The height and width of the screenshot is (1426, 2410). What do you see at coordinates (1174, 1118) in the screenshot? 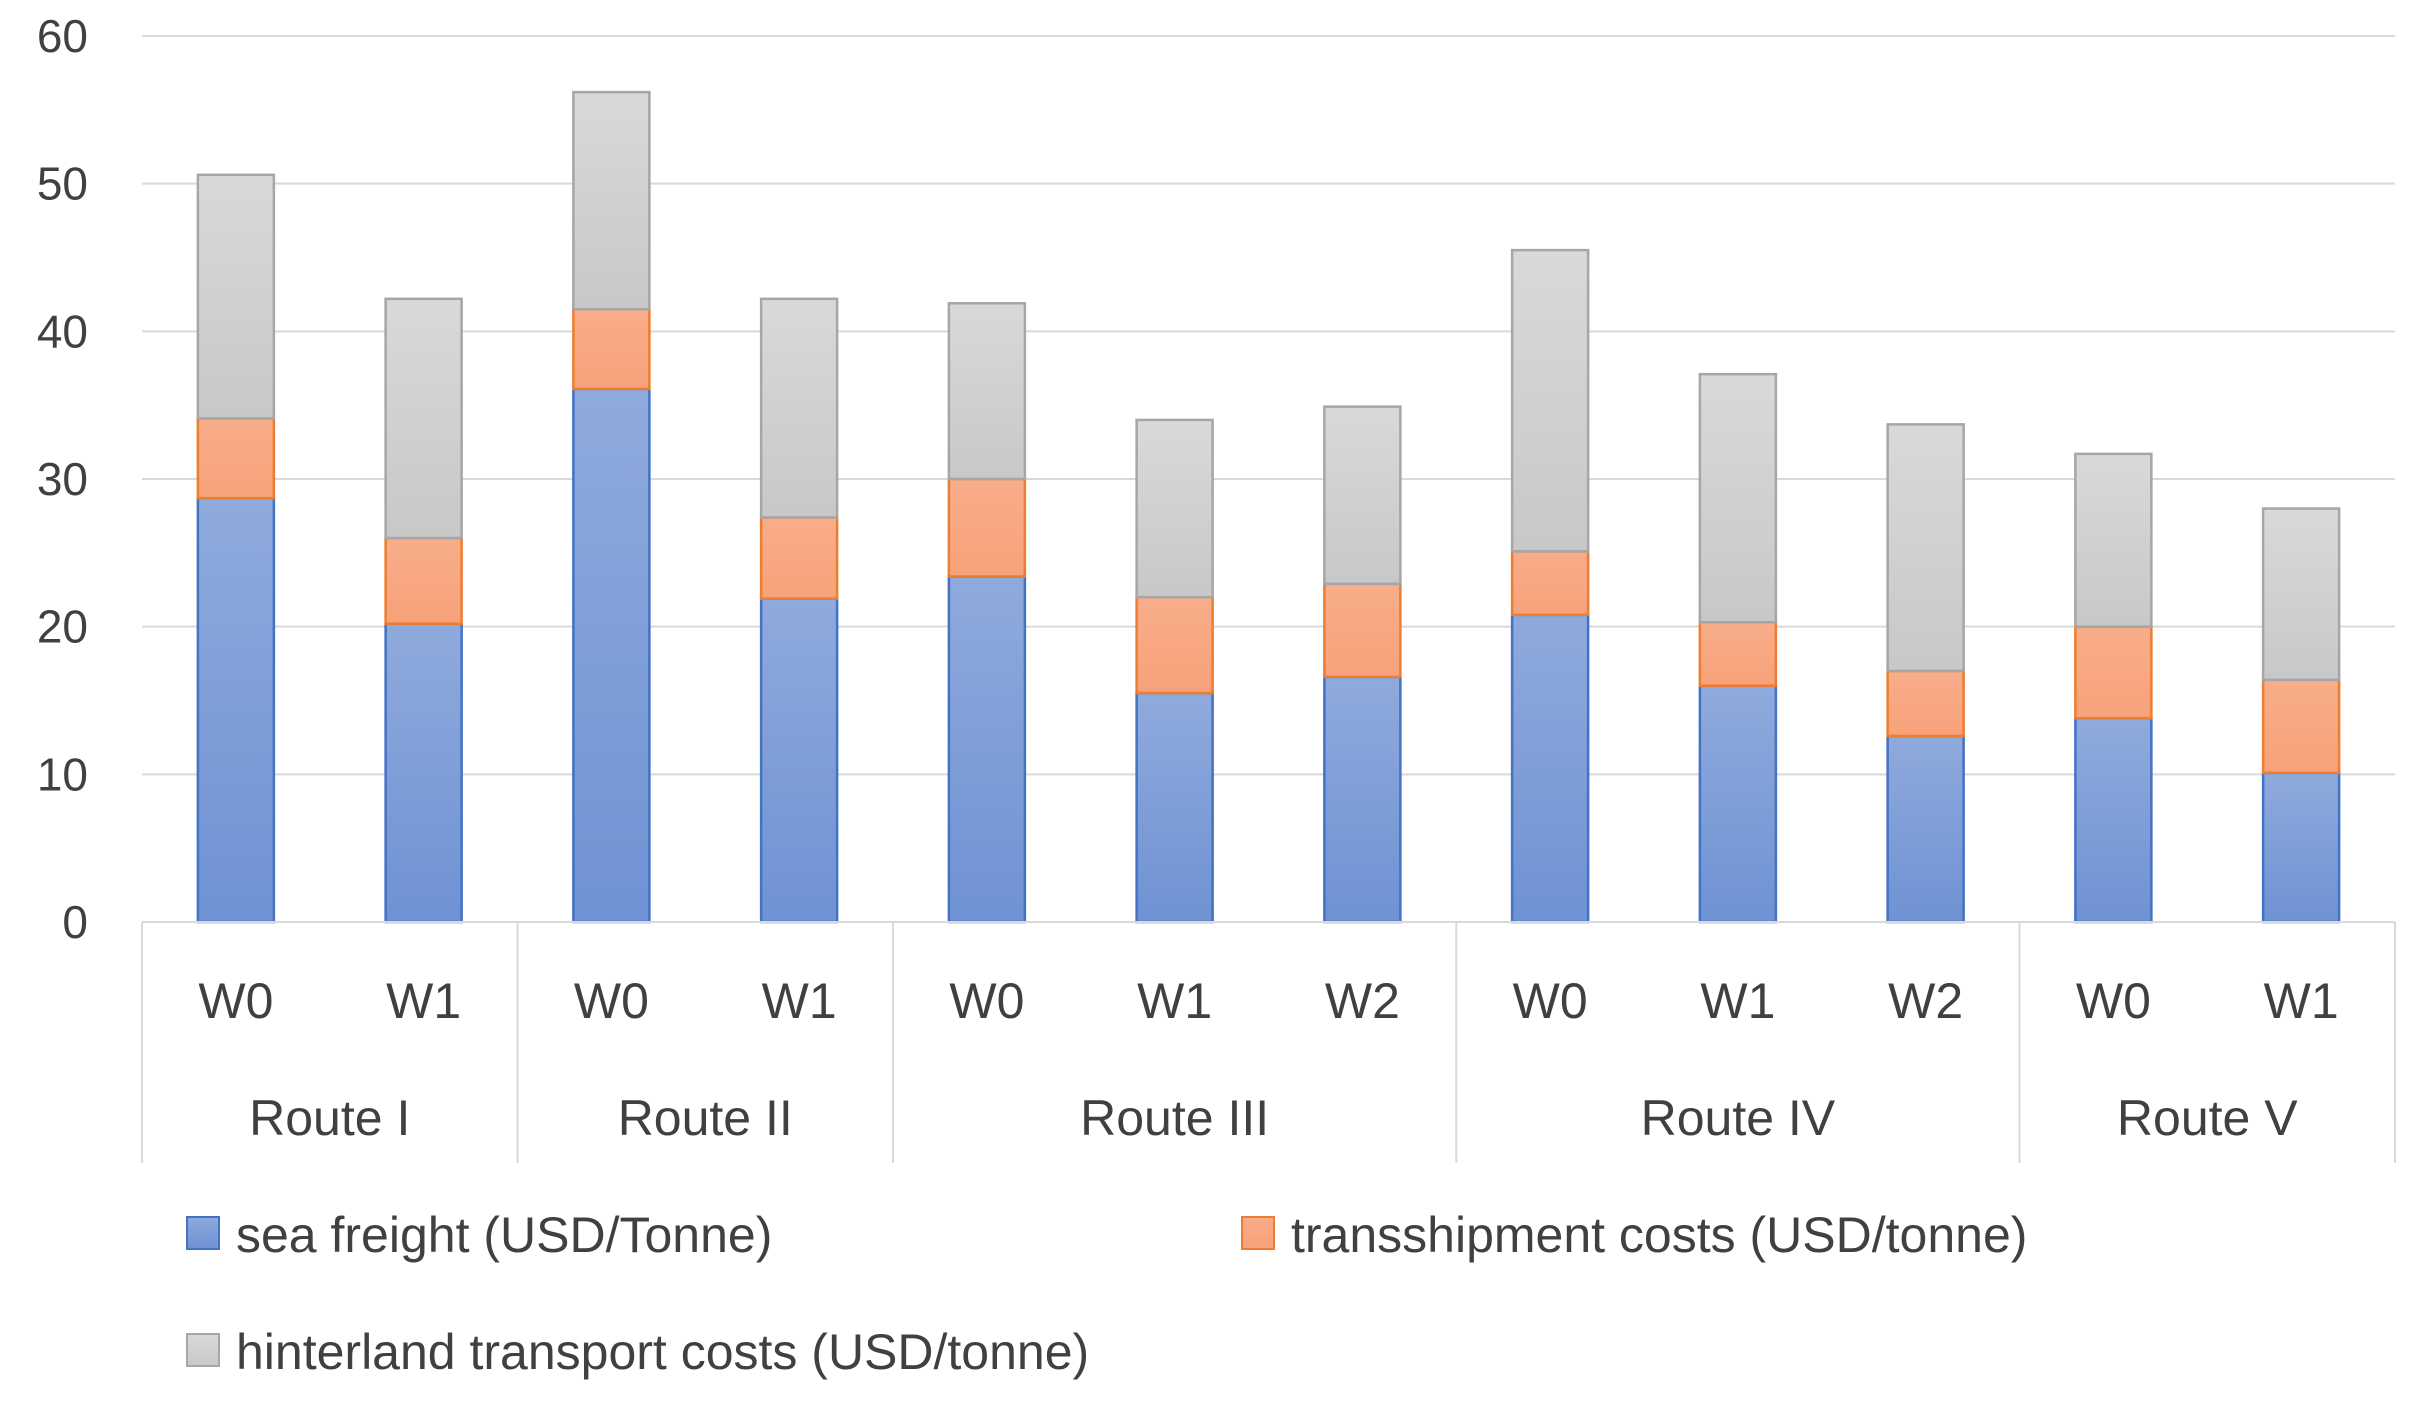
I see `group-label: Route III` at bounding box center [1174, 1118].